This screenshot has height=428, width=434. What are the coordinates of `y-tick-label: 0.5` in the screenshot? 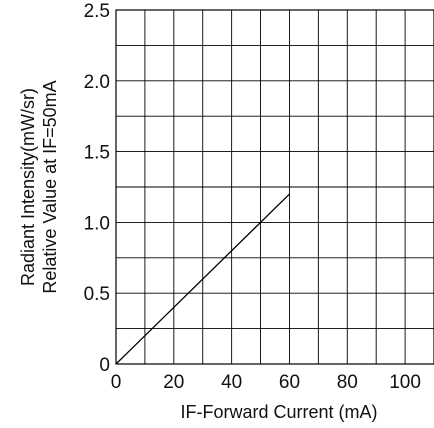 It's located at (97, 294).